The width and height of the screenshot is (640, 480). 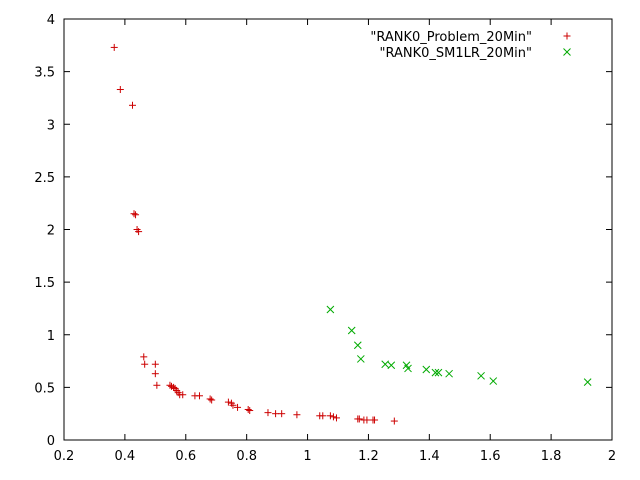 I want to click on x-tick-label: 0.8, so click(x=246, y=456).